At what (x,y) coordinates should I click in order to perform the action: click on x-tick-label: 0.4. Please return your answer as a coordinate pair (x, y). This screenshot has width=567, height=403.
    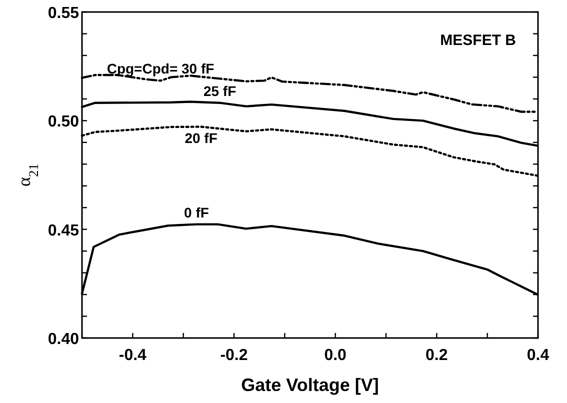
    Looking at the image, I should click on (538, 355).